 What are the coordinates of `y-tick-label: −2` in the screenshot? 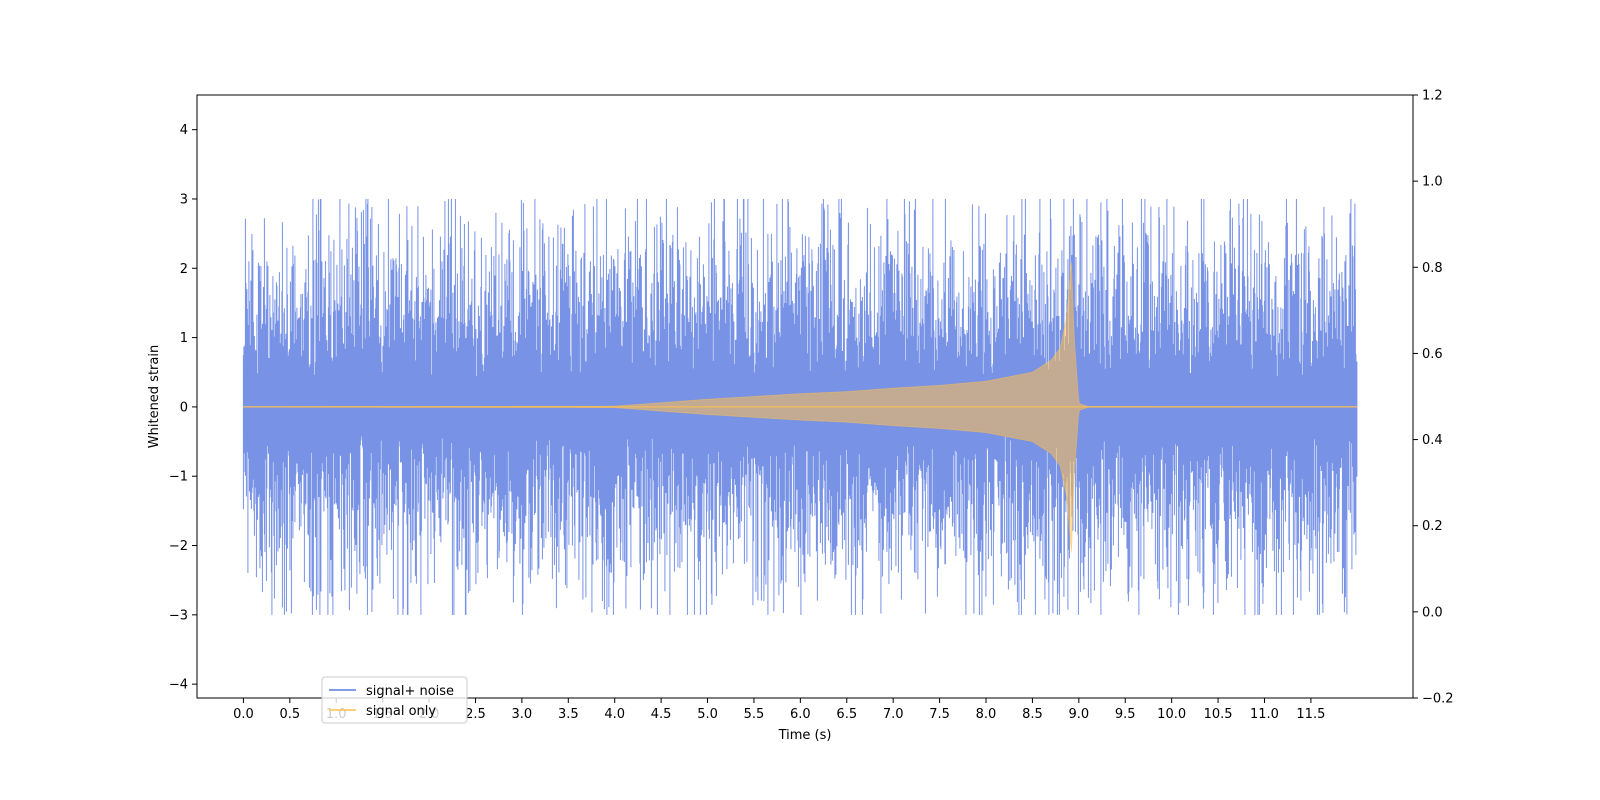 It's located at (178, 546).